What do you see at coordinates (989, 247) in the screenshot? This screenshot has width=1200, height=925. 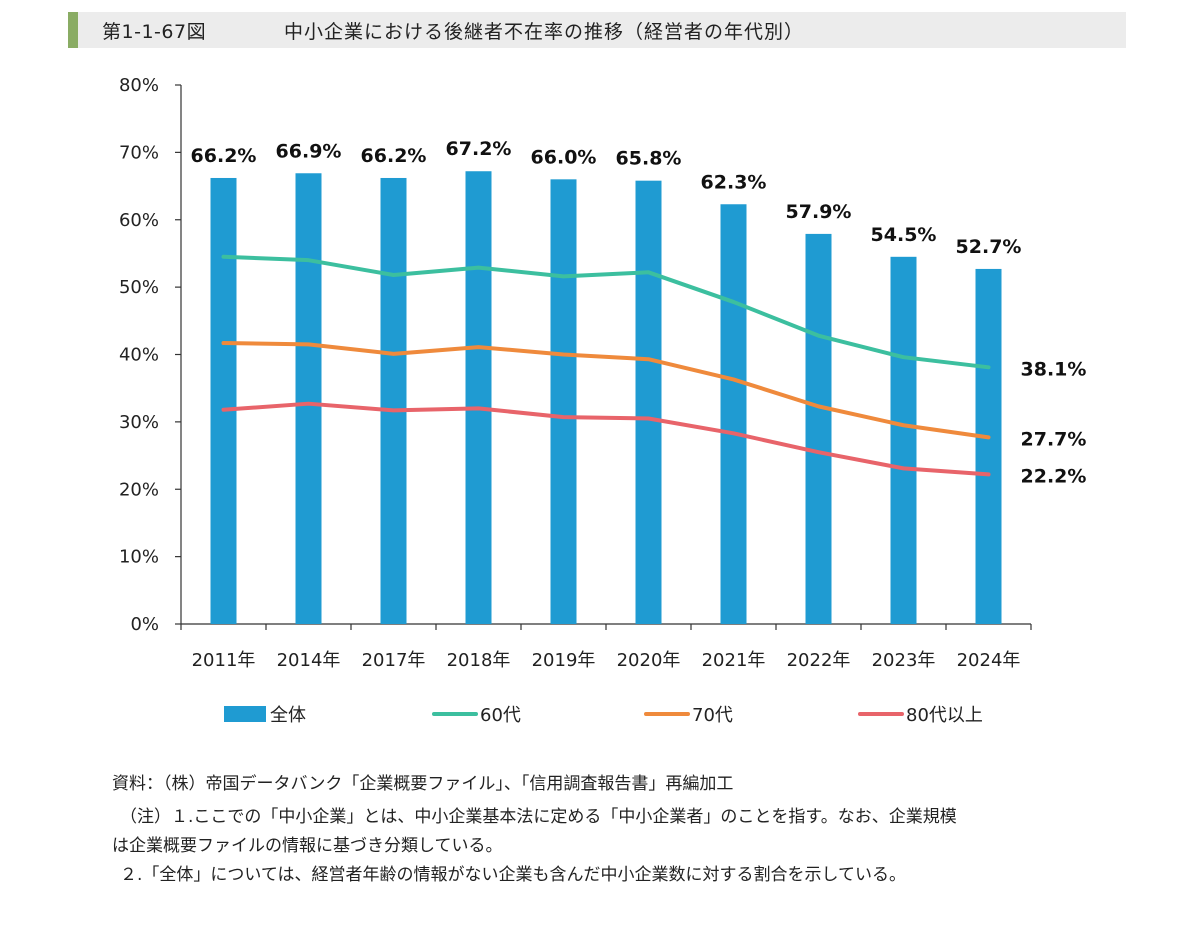 I see `bar-value-label: 52.7%` at bounding box center [989, 247].